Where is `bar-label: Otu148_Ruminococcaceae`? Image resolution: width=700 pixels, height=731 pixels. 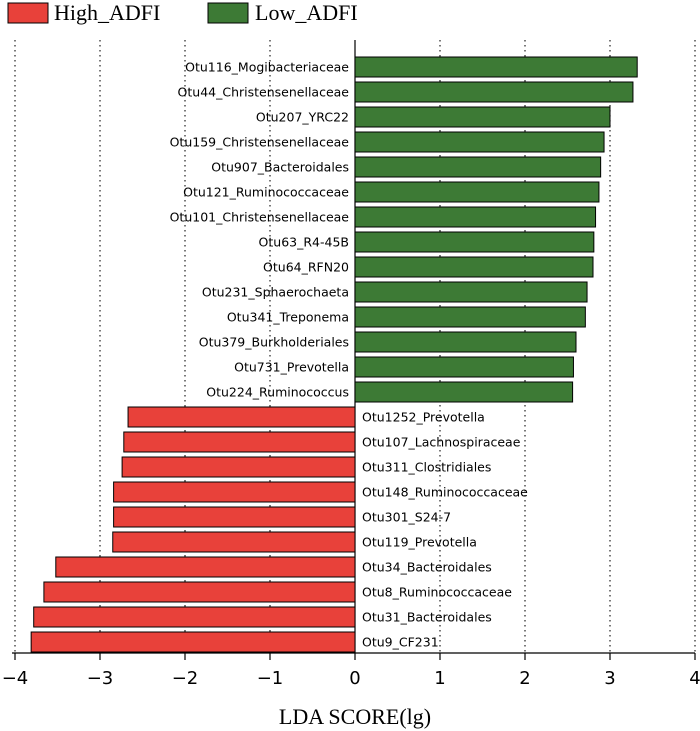 bar-label: Otu148_Ruminococcaceae is located at coordinates (445, 492).